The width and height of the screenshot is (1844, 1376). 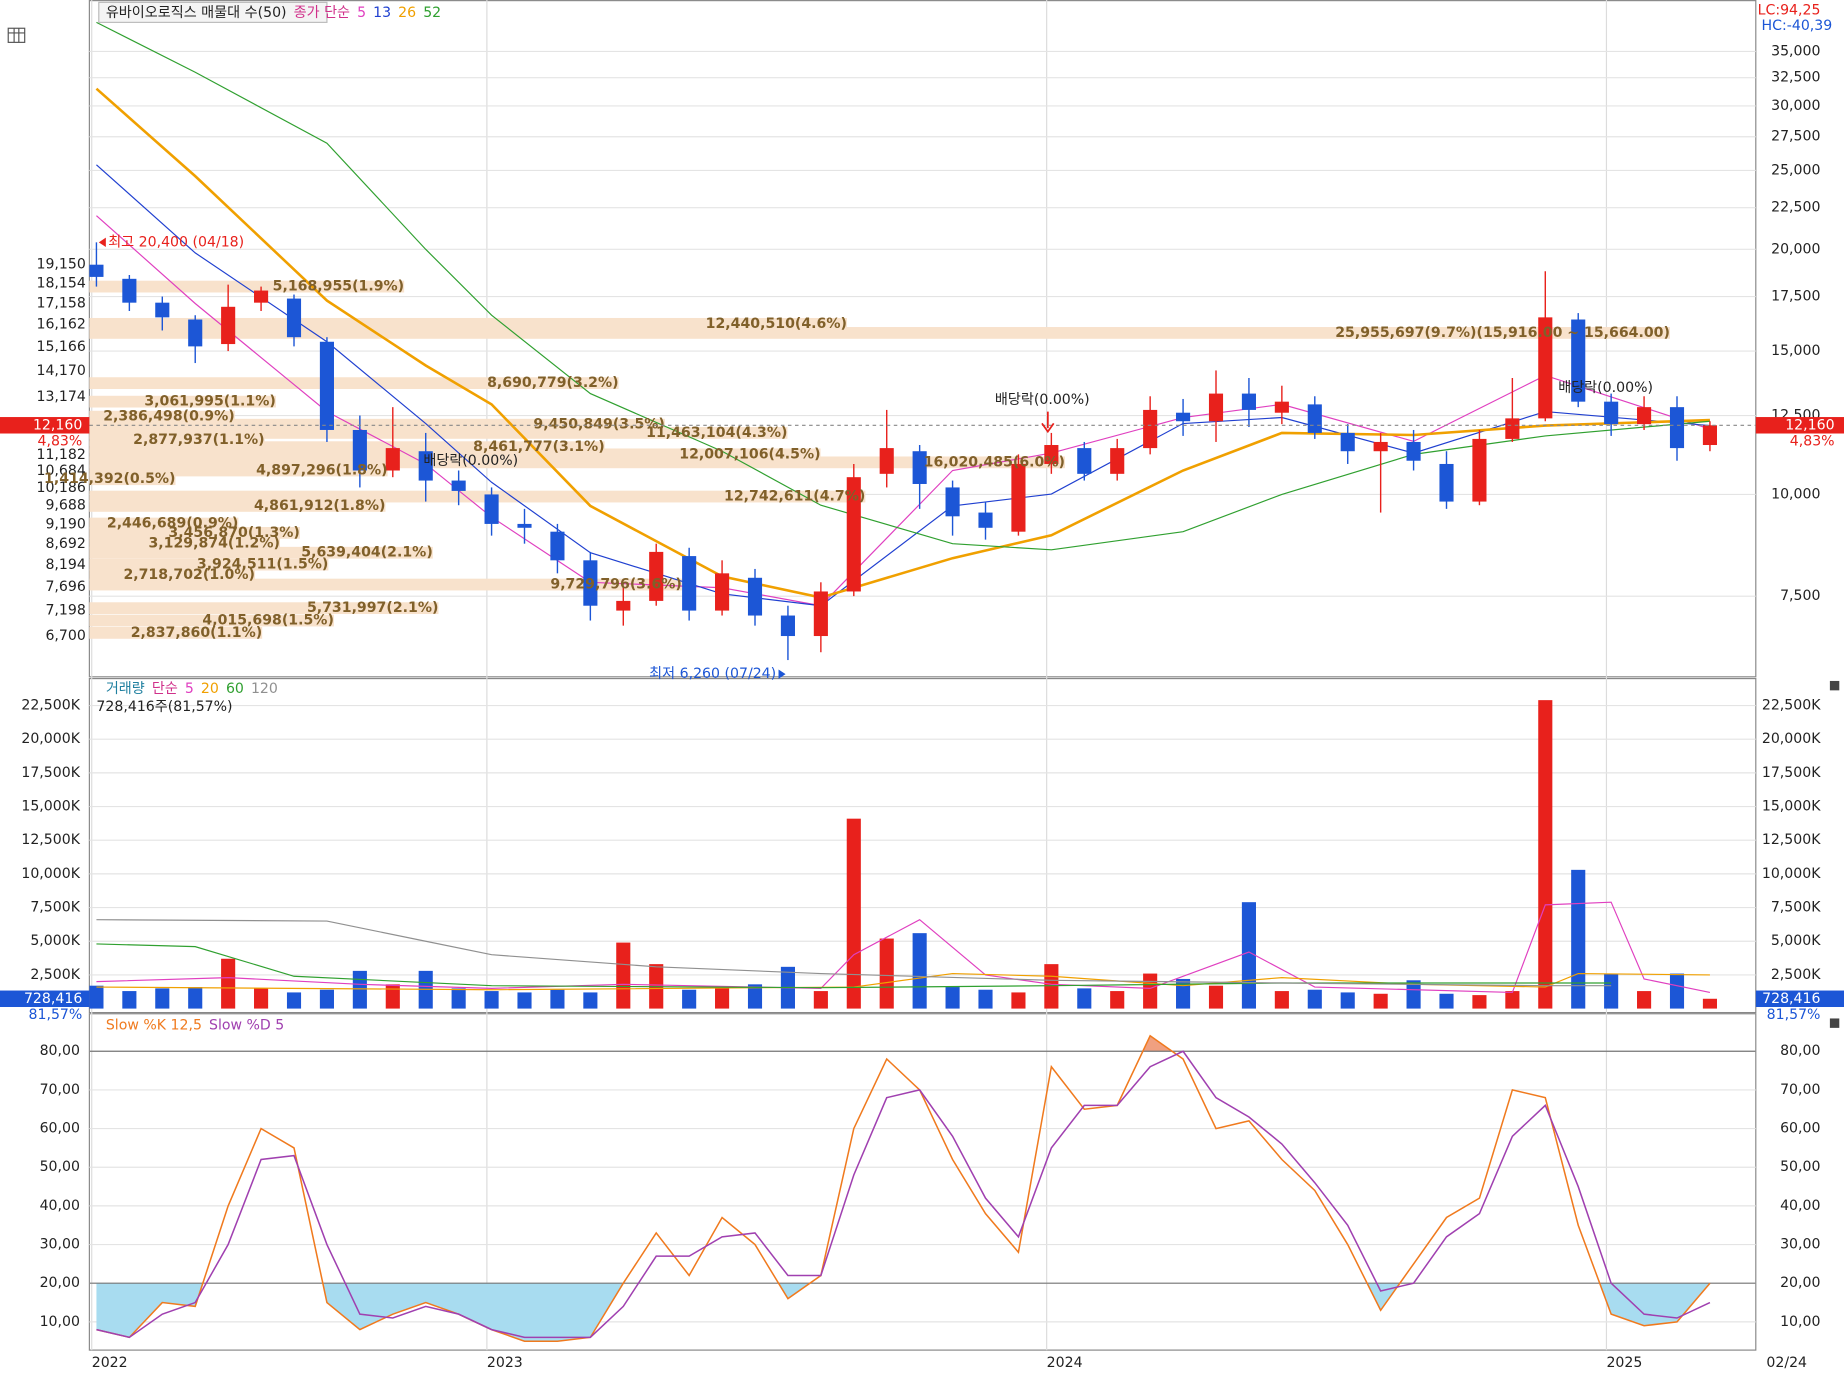 What do you see at coordinates (552, 383) in the screenshot?
I see `profile-label: 8,690,779(3.2%)` at bounding box center [552, 383].